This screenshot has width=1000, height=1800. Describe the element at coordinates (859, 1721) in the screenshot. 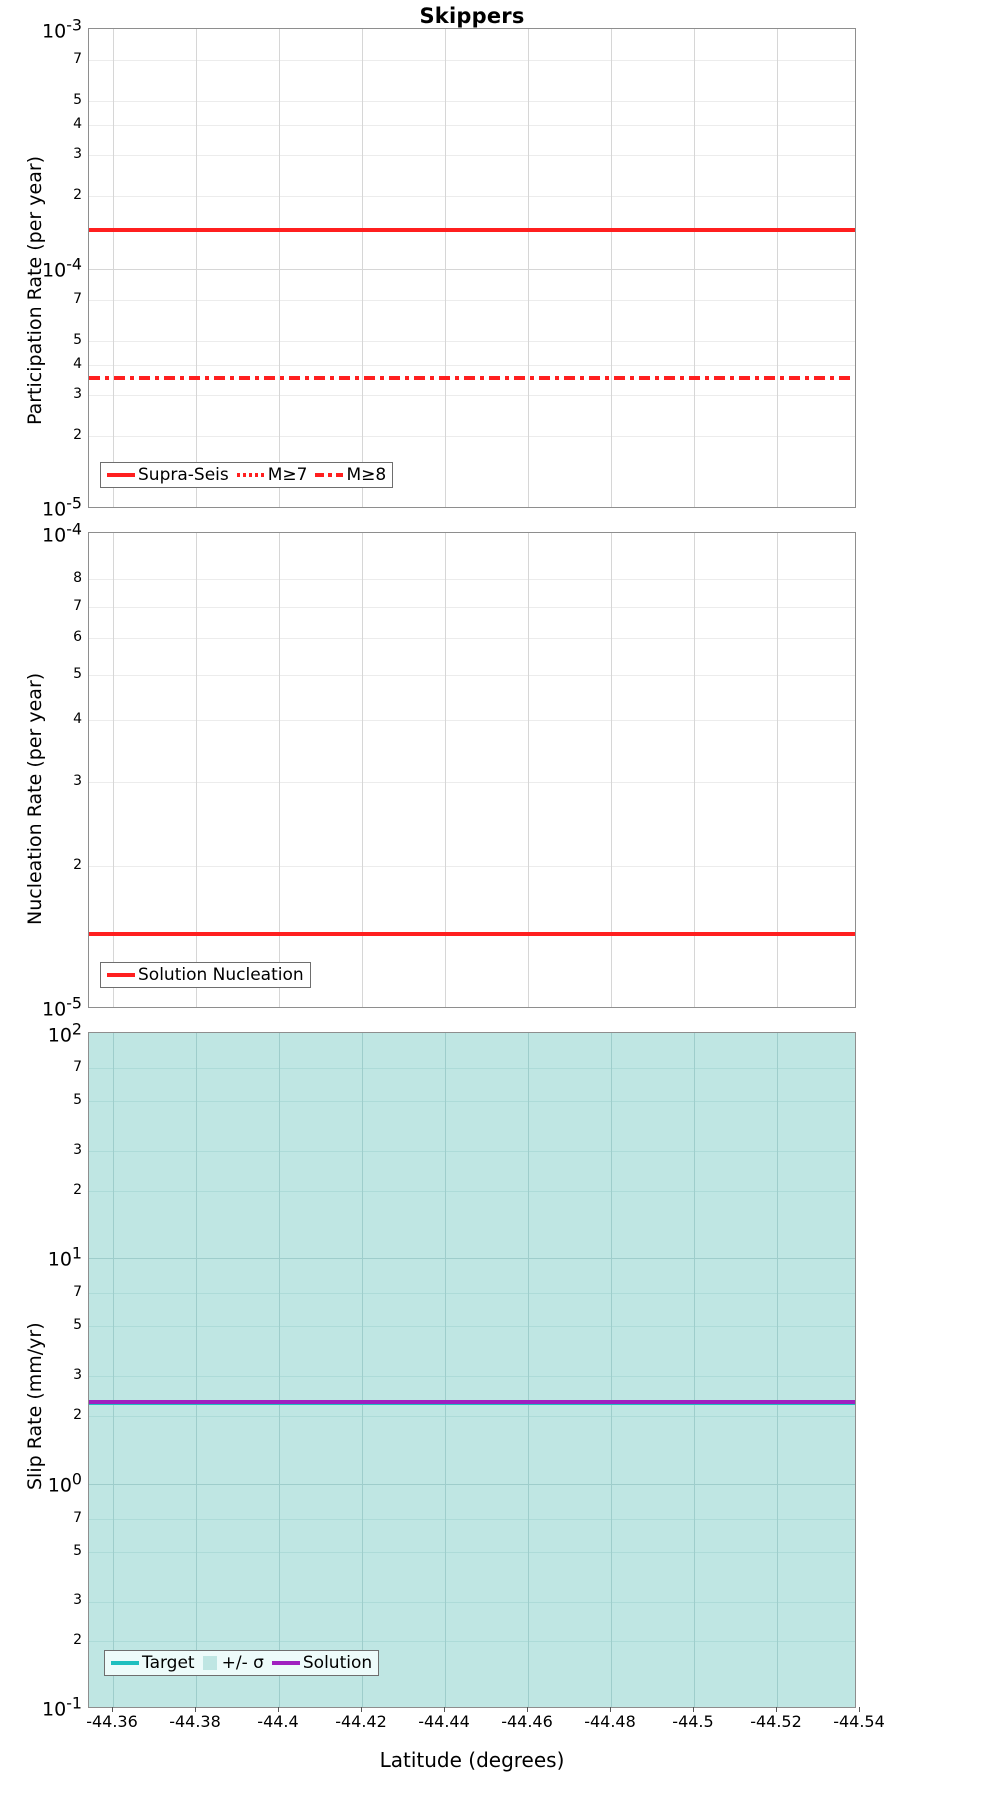

I see `x-tick-label: -44.54` at that location.